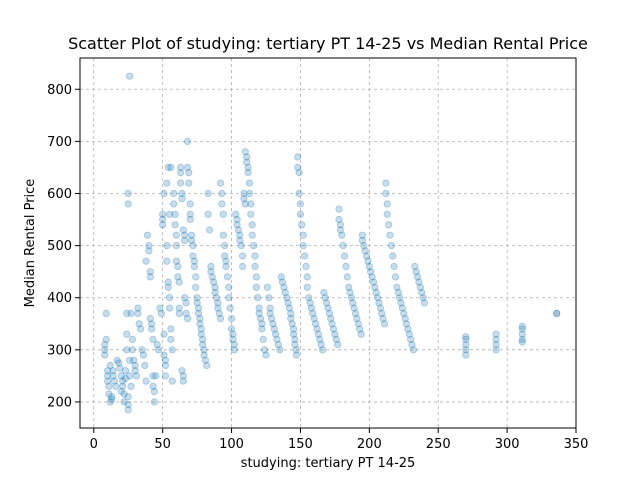 This screenshot has width=640, height=480. What do you see at coordinates (438, 444) in the screenshot?
I see `x-tick-label: 250` at bounding box center [438, 444].